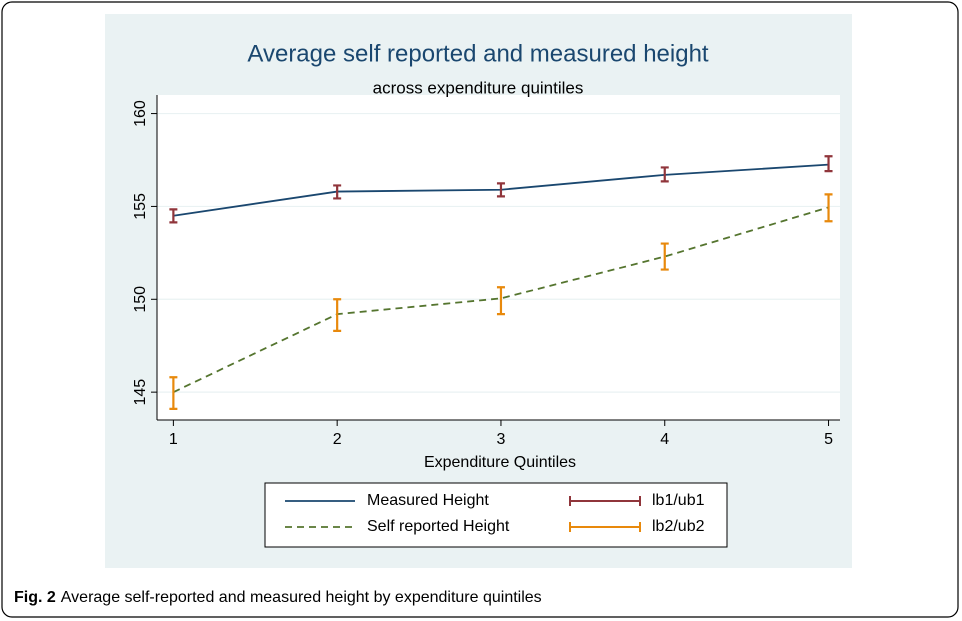 The image size is (962, 621). Describe the element at coordinates (438, 526) in the screenshot. I see `legend-label: Self reported Height` at that location.